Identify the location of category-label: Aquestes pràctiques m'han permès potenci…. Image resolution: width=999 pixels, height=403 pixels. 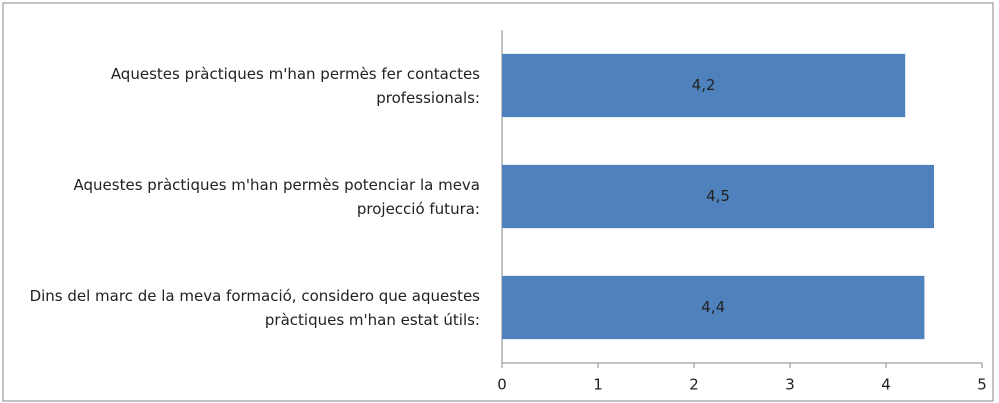
(276, 196).